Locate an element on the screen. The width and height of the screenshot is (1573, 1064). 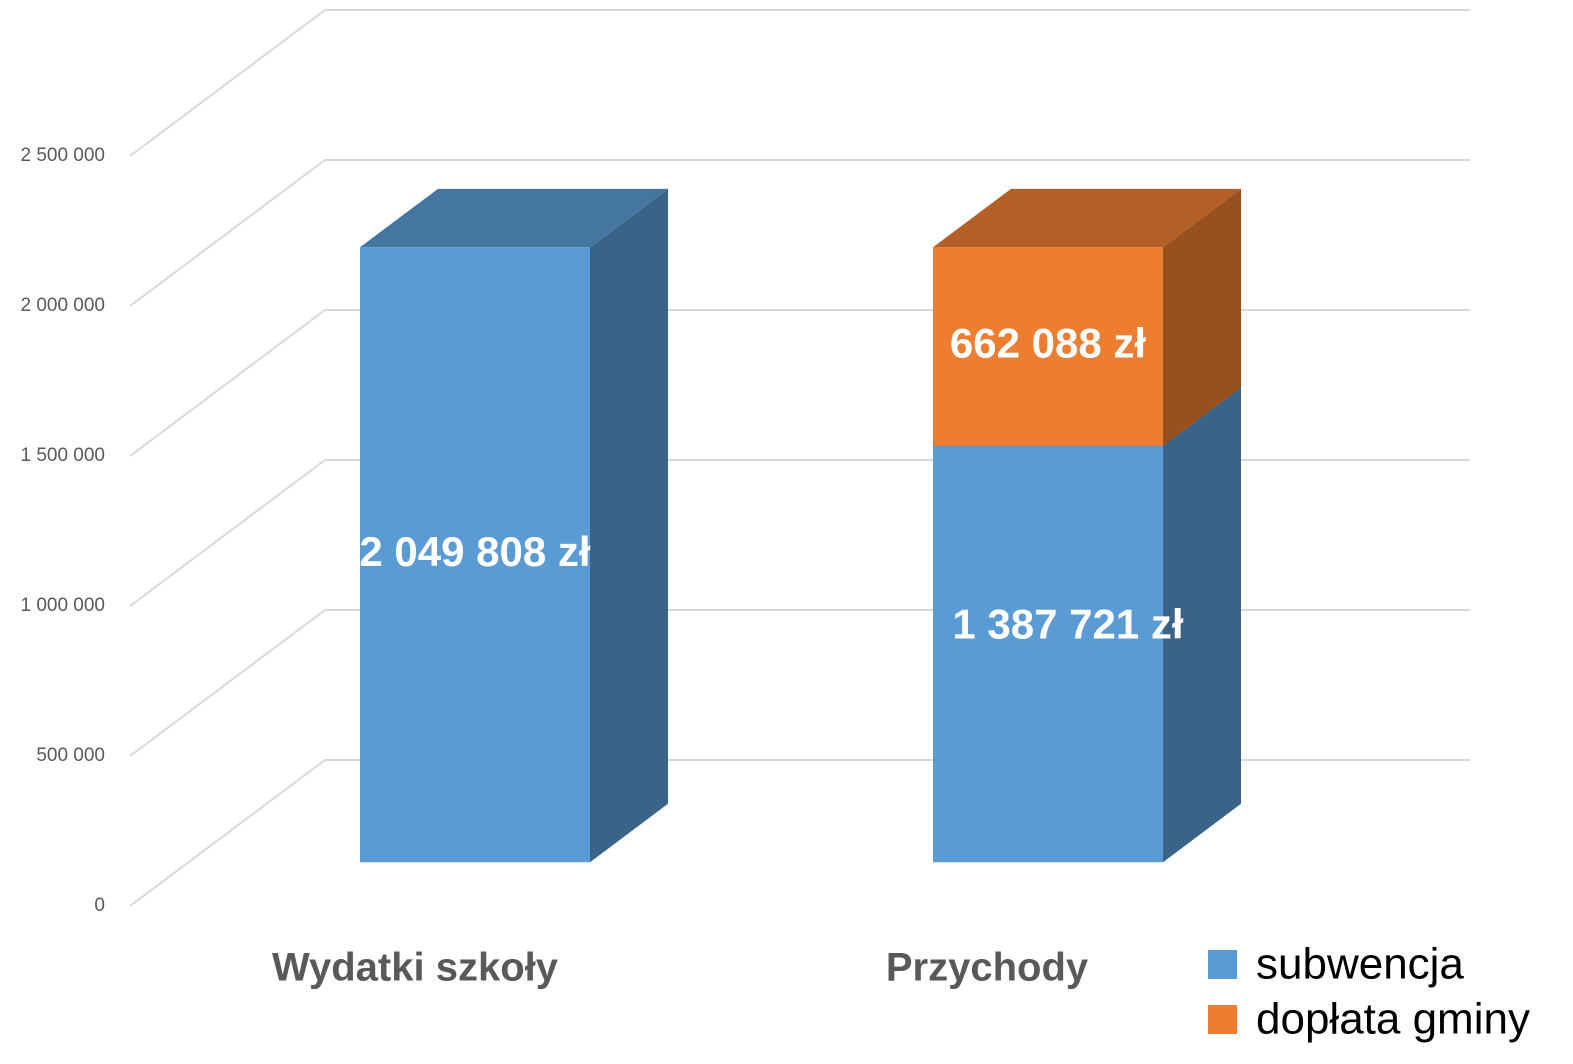
y-tick-label: 2 000 000 is located at coordinates (62, 305).